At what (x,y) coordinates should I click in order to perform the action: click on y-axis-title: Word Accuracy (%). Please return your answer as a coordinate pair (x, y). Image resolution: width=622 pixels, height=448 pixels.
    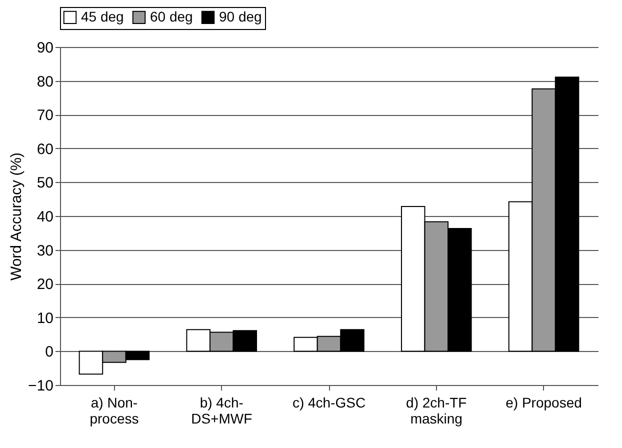
    Looking at the image, I should click on (17, 216).